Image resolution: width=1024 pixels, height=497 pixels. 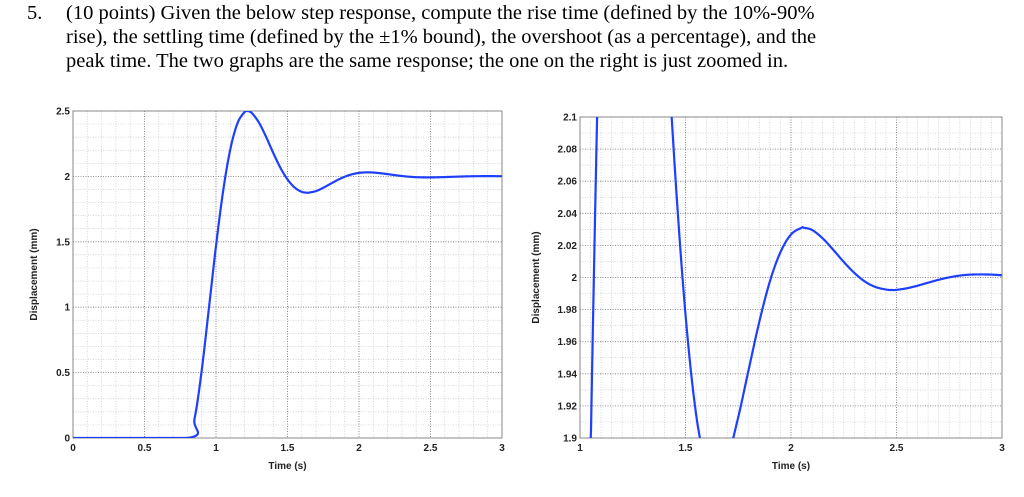 I want to click on y-tick-label: 0.5, so click(x=63, y=373).